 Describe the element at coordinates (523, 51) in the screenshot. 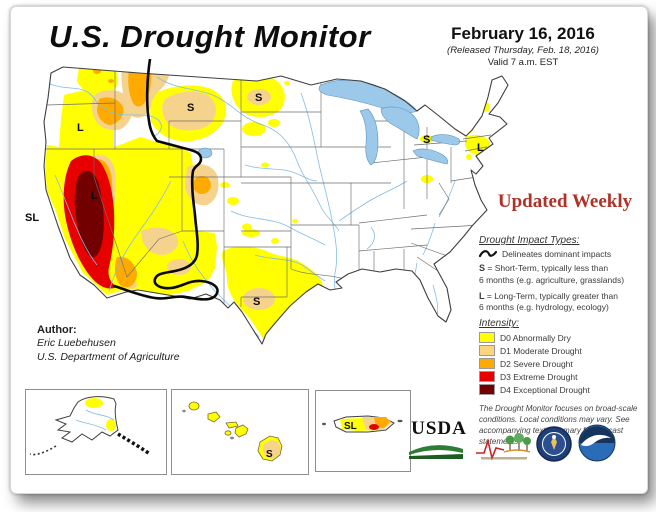

I see `release-date: (Released Thursday, Feb. 18, 2016)` at that location.